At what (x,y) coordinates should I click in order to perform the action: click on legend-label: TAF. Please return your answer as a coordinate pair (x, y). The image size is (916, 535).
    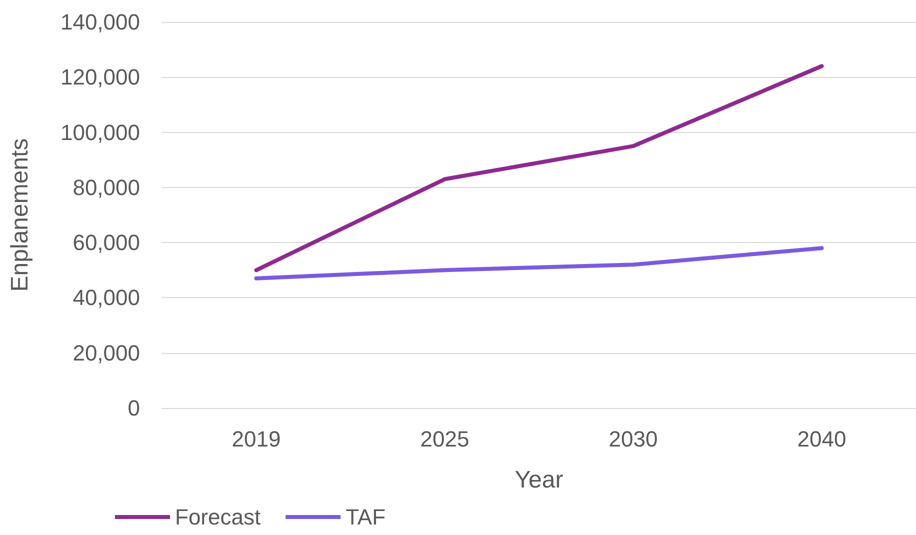
    Looking at the image, I should click on (366, 517).